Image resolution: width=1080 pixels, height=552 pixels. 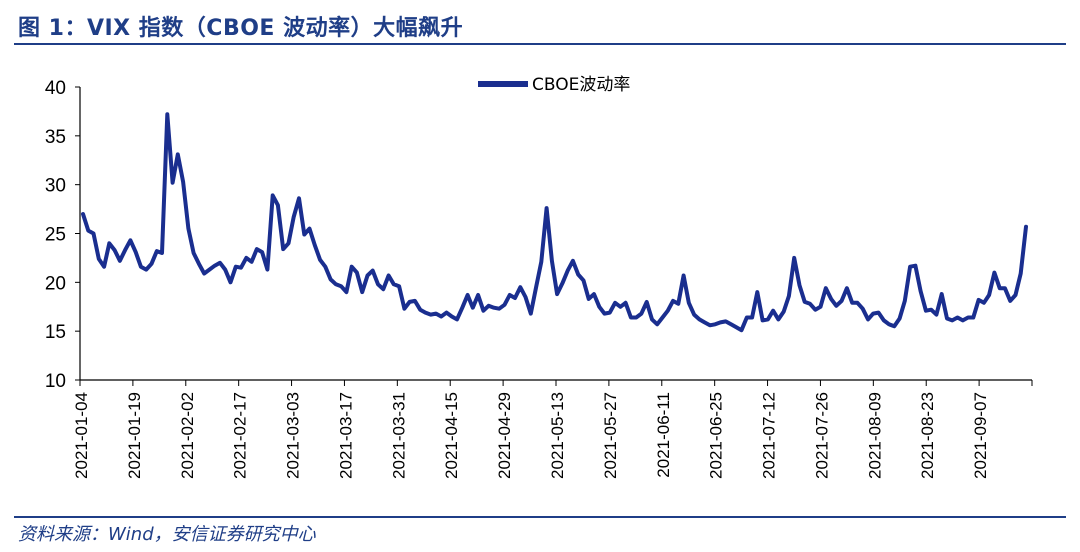 What do you see at coordinates (55, 332) in the screenshot?
I see `y-tick-label: 15` at bounding box center [55, 332].